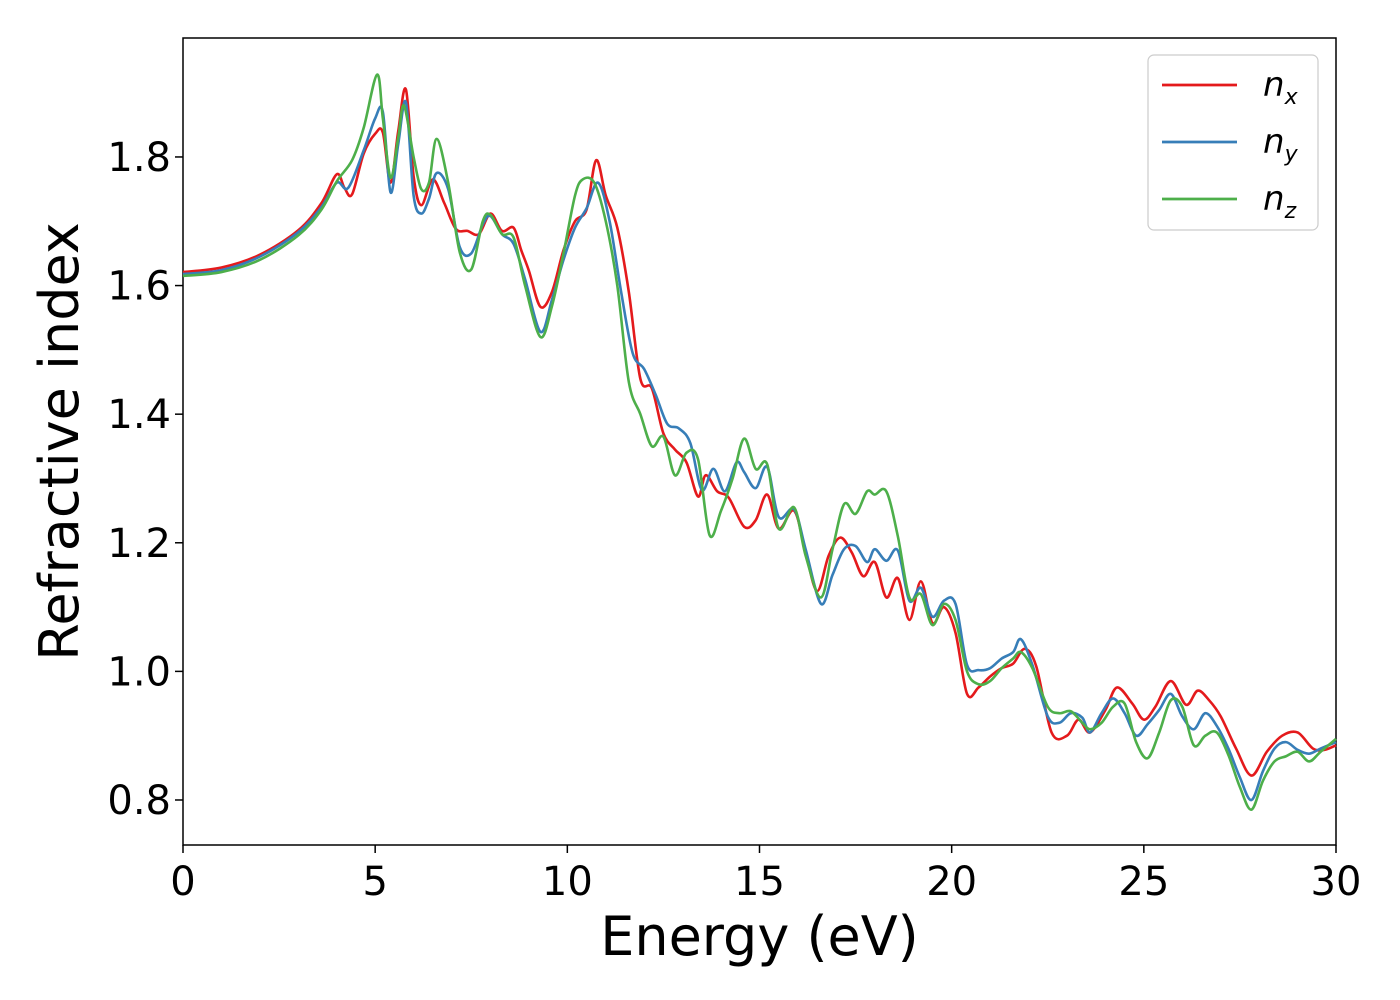  What do you see at coordinates (759, 882) in the screenshot?
I see `x-tick-label: 15` at bounding box center [759, 882].